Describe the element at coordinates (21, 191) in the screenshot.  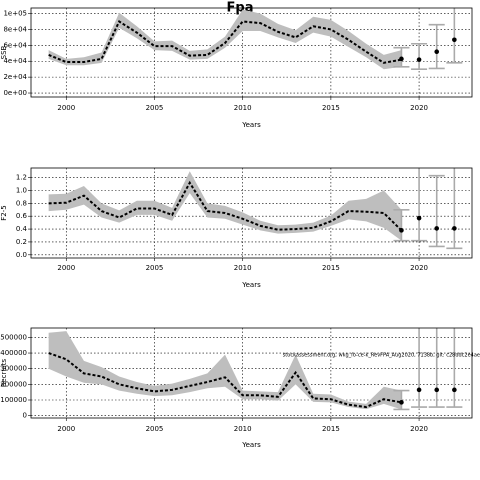
I see `y-tick-label: 1.0` at that location.